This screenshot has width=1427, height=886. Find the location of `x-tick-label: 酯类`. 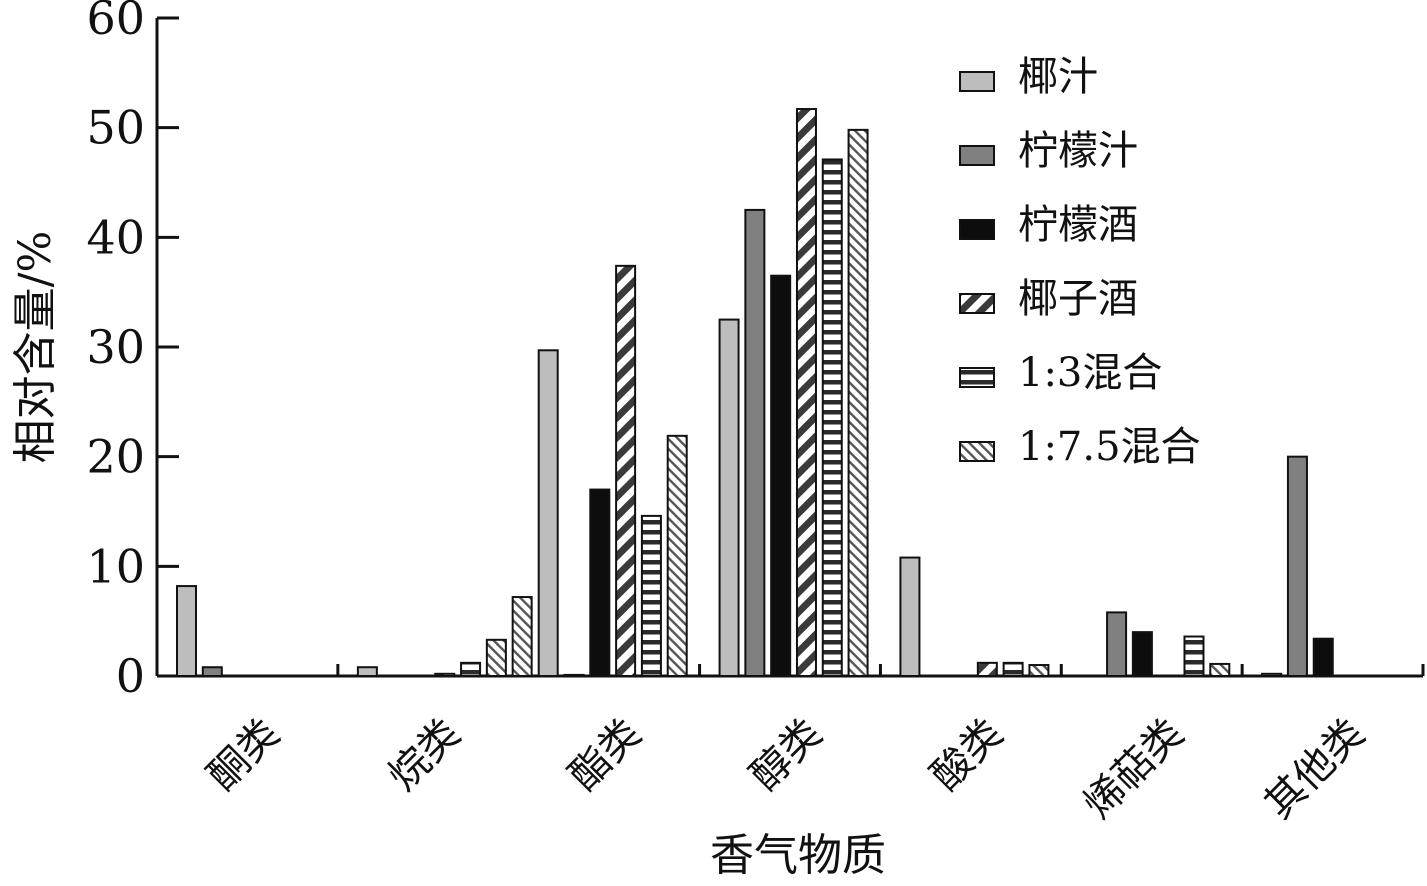

x-tick-label: 酯类 is located at coordinates (605, 754).